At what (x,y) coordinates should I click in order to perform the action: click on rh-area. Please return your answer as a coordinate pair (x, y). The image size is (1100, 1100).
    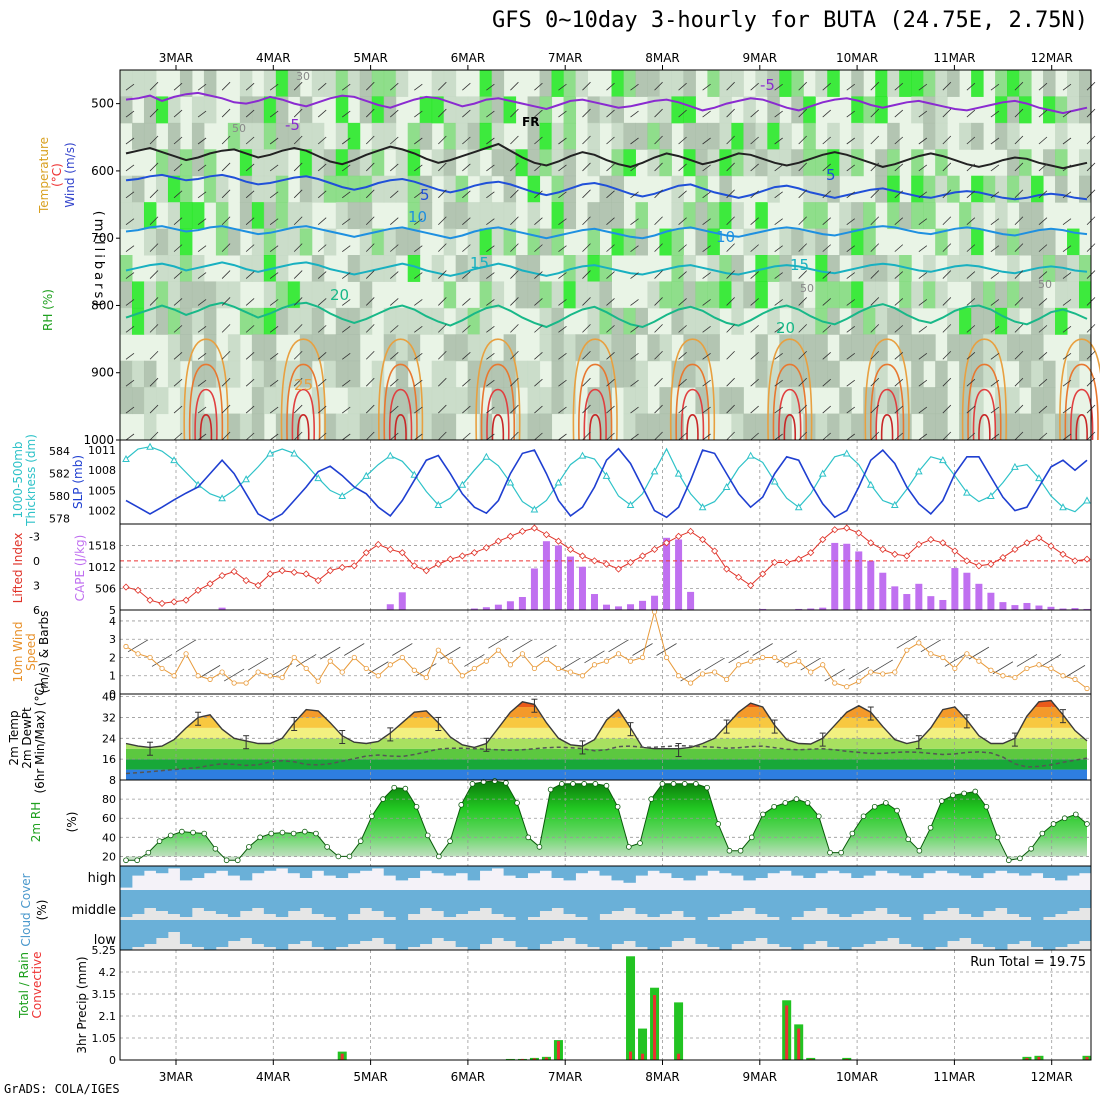
    Looking at the image, I should click on (606, 821).